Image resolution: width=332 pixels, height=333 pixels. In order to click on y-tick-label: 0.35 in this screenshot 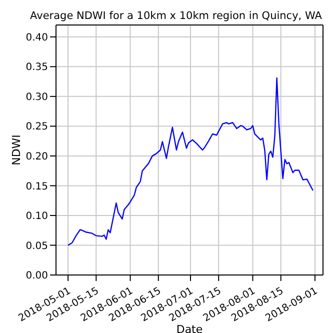, I will do `click(37, 68)`.